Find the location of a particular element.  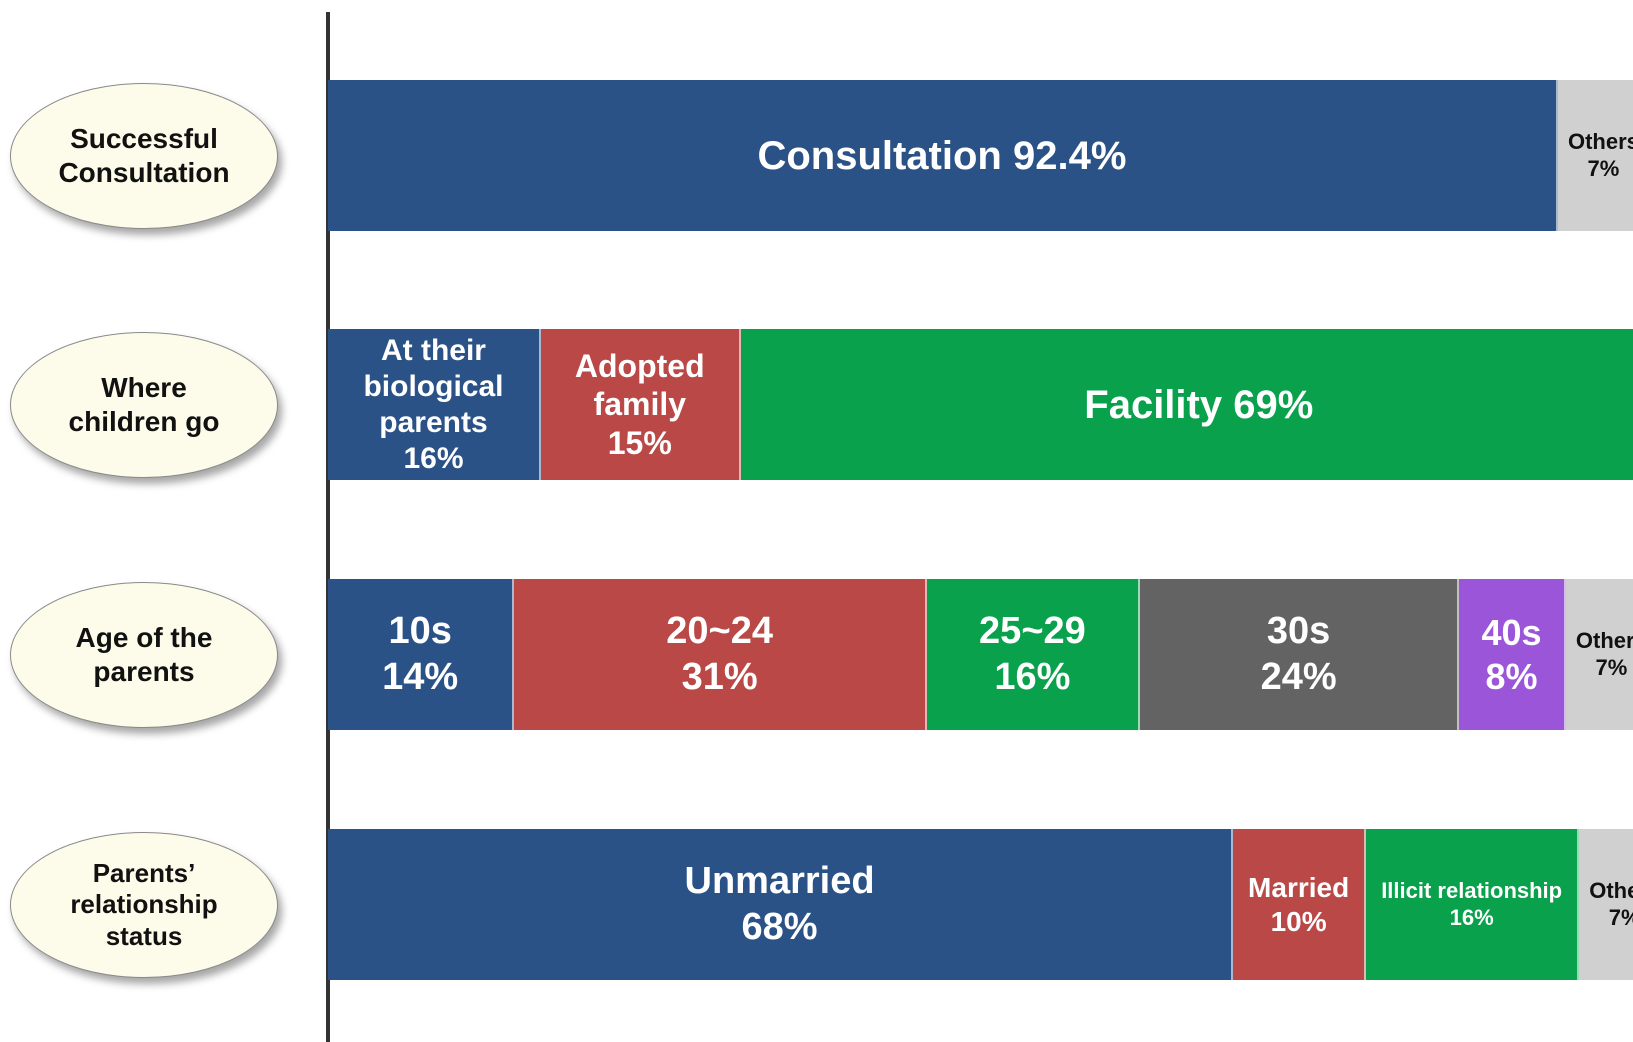

segment-name: 30s is located at coordinates (1298, 630).